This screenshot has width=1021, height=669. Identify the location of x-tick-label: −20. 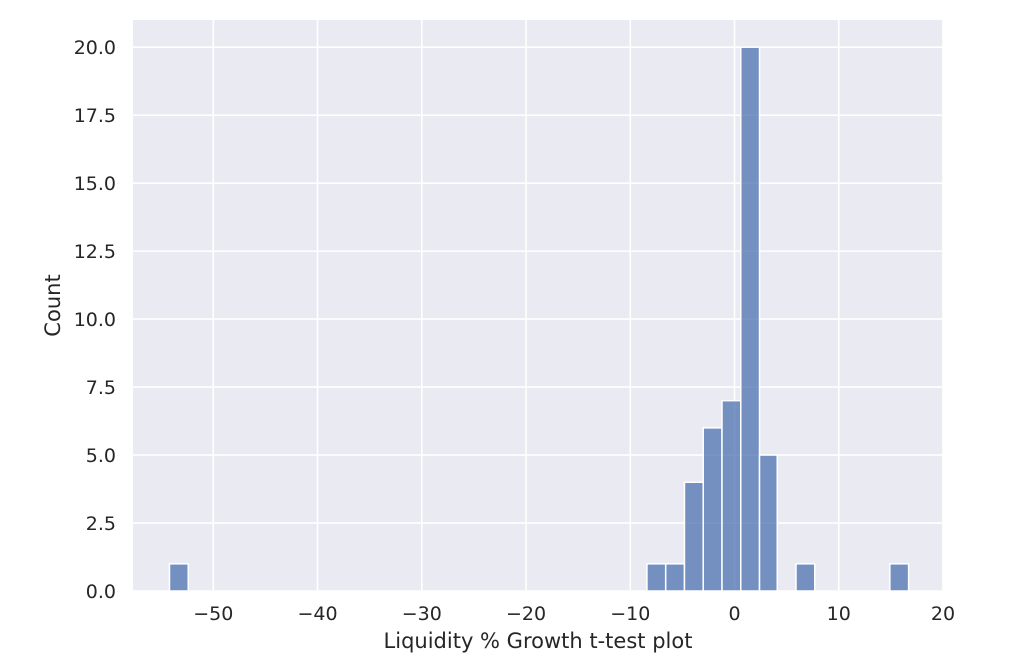
(526, 614).